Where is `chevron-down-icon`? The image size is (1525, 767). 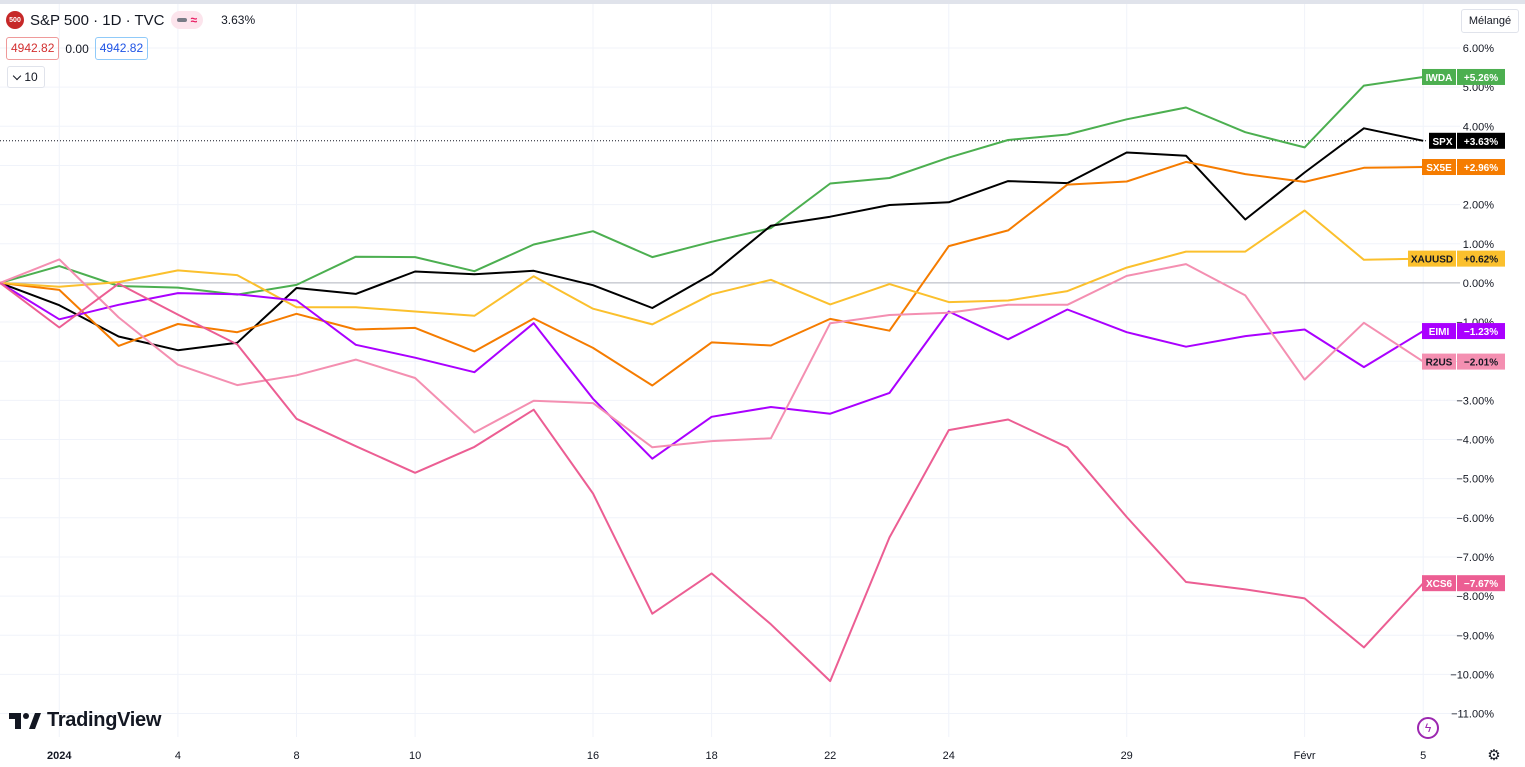
chevron-down-icon is located at coordinates (17, 75).